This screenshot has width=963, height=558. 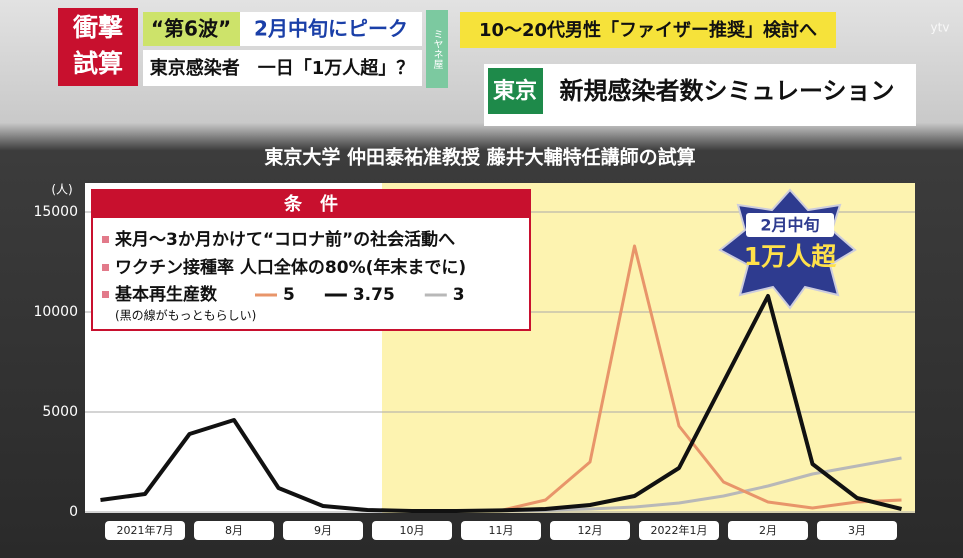 I want to click on wave-text: “第6波”, so click(x=191, y=29).